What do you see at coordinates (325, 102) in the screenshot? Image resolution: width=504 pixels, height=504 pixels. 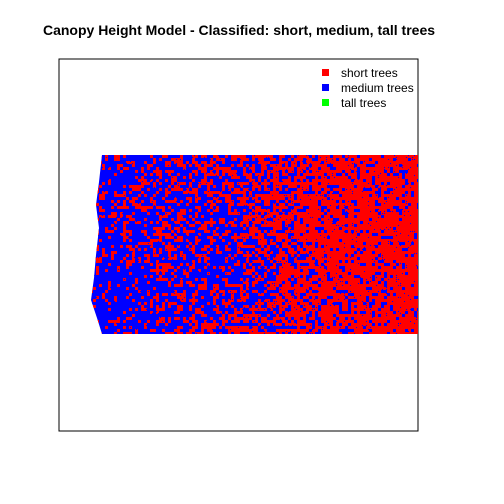 I see `legend-swatch-tall-trees` at bounding box center [325, 102].